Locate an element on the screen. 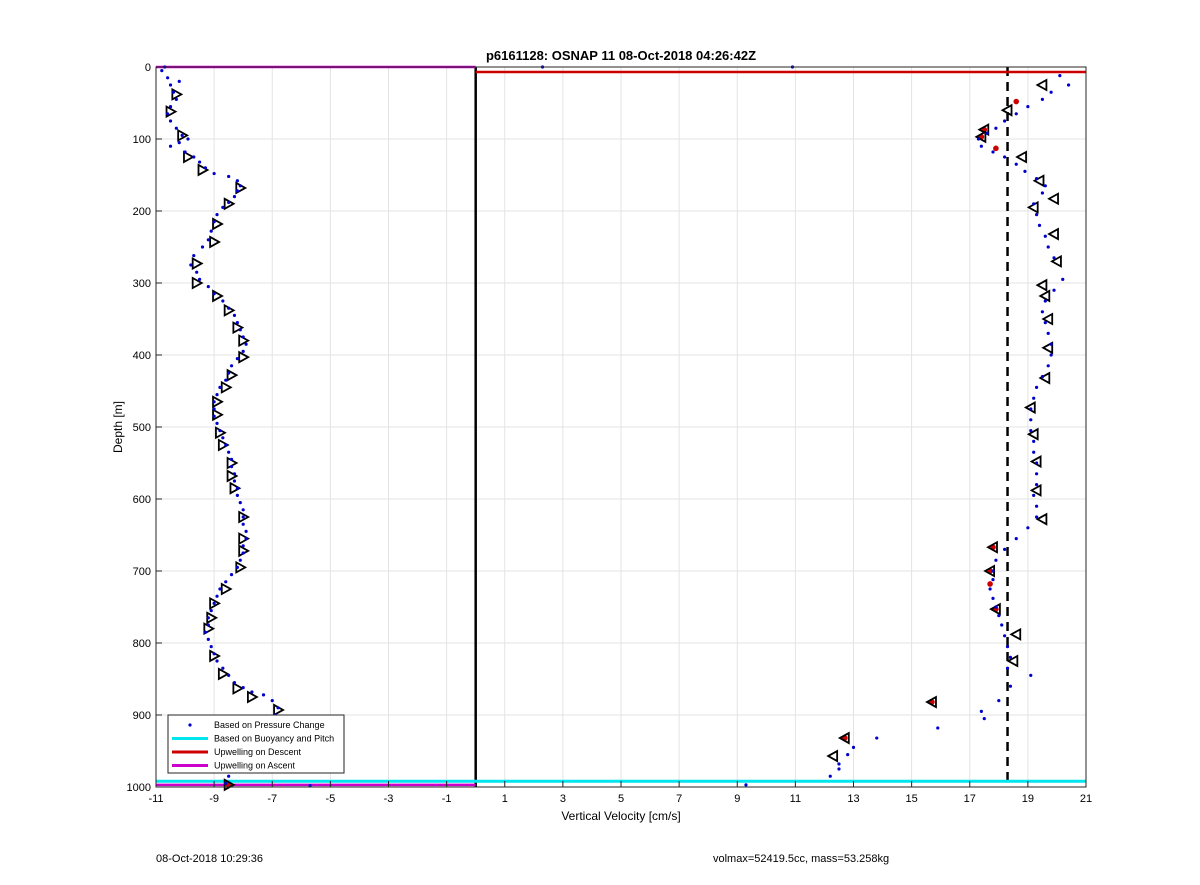  legend-label: Based on Buoyancy and Pitch is located at coordinates (274, 739).